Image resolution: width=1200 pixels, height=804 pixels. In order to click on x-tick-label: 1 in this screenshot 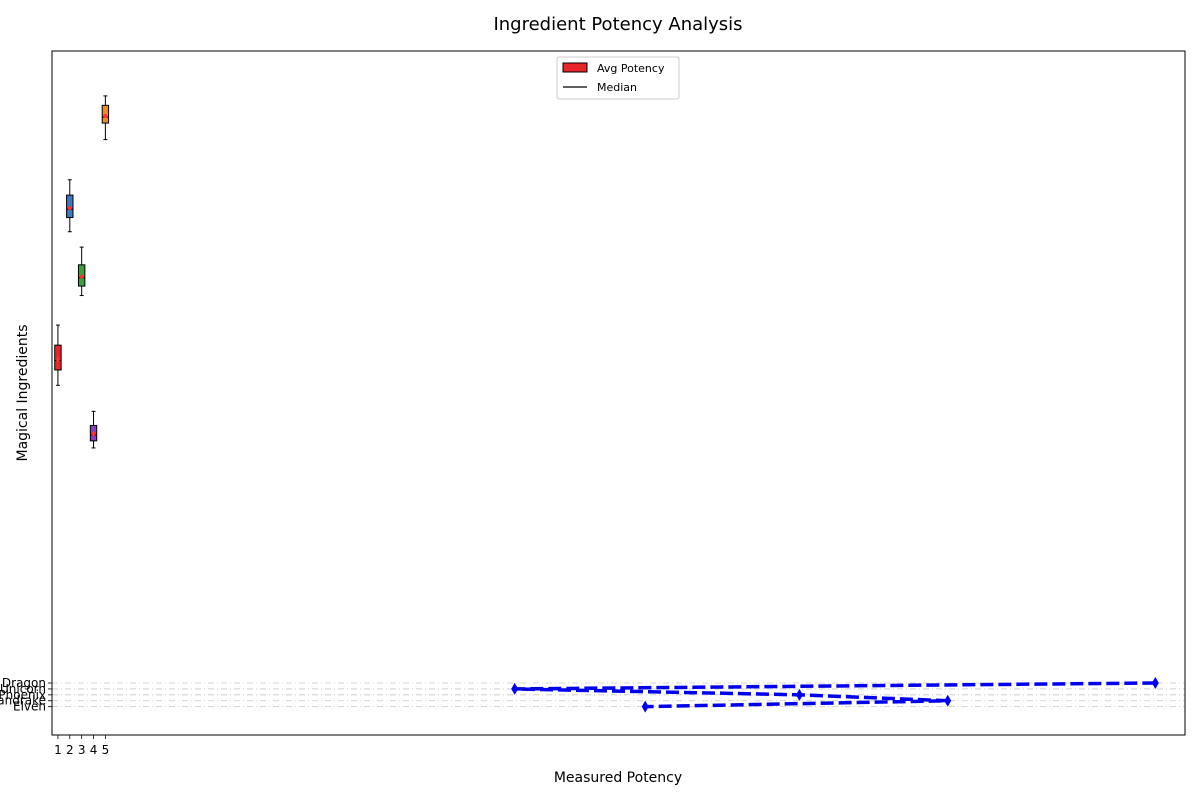, I will do `click(58, 750)`.